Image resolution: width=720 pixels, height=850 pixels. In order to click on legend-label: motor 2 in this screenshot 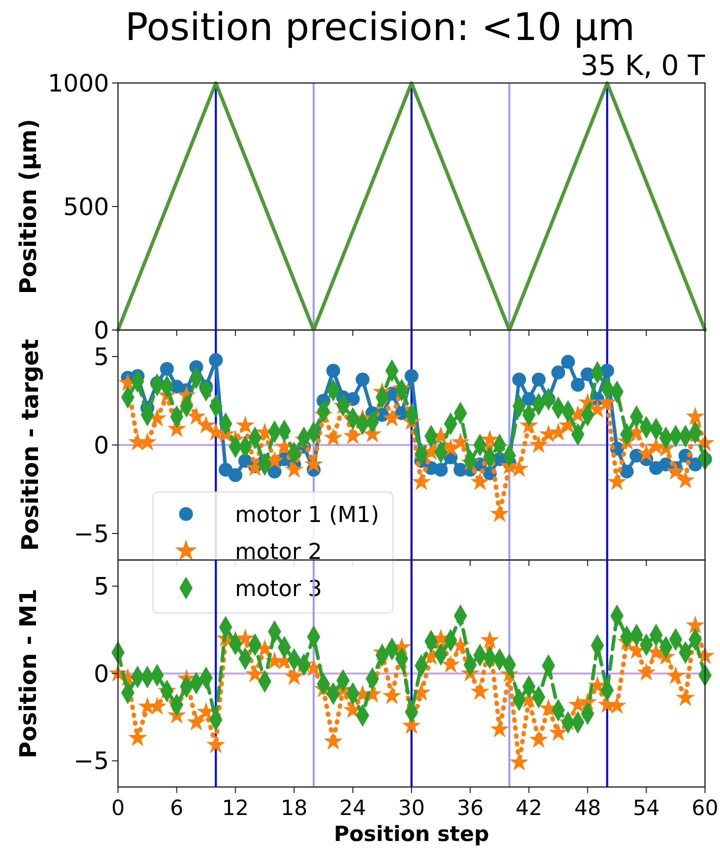, I will do `click(278, 552)`.